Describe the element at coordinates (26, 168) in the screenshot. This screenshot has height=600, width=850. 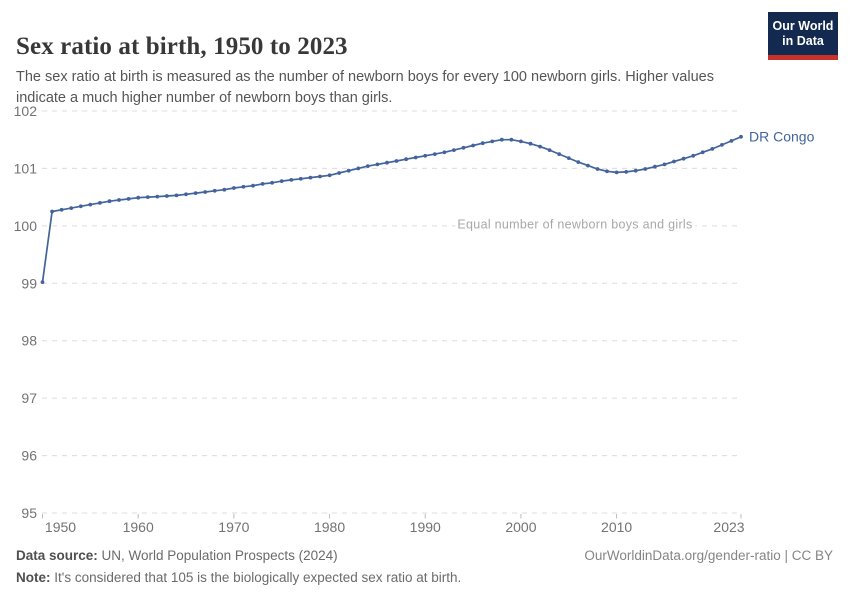
I see `y-axis-label-101: 101` at that location.